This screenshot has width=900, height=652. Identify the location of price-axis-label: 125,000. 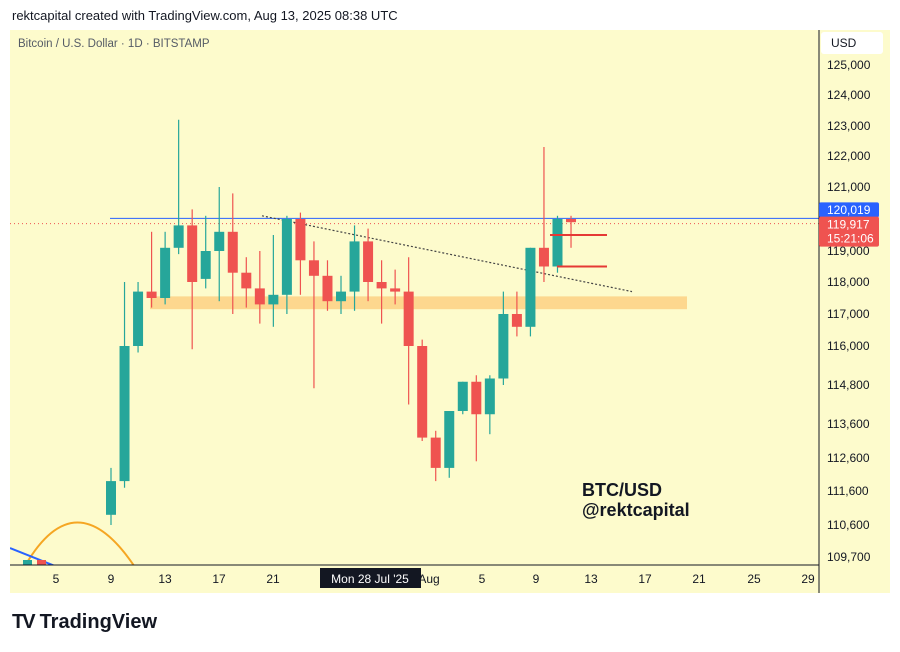
(849, 65).